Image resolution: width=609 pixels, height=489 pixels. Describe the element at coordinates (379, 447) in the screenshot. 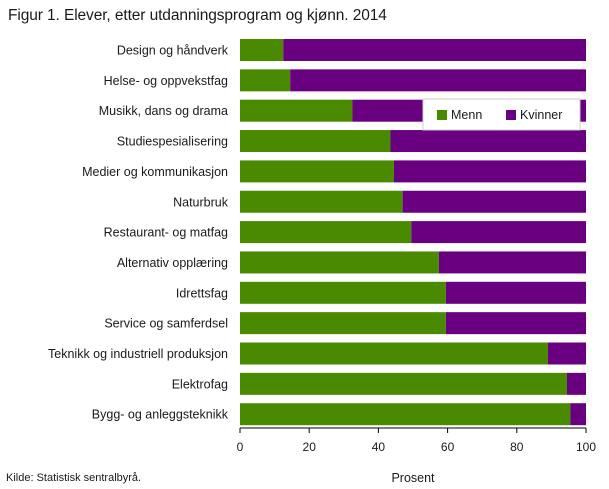

I see `x-tick-label-40: 40` at that location.